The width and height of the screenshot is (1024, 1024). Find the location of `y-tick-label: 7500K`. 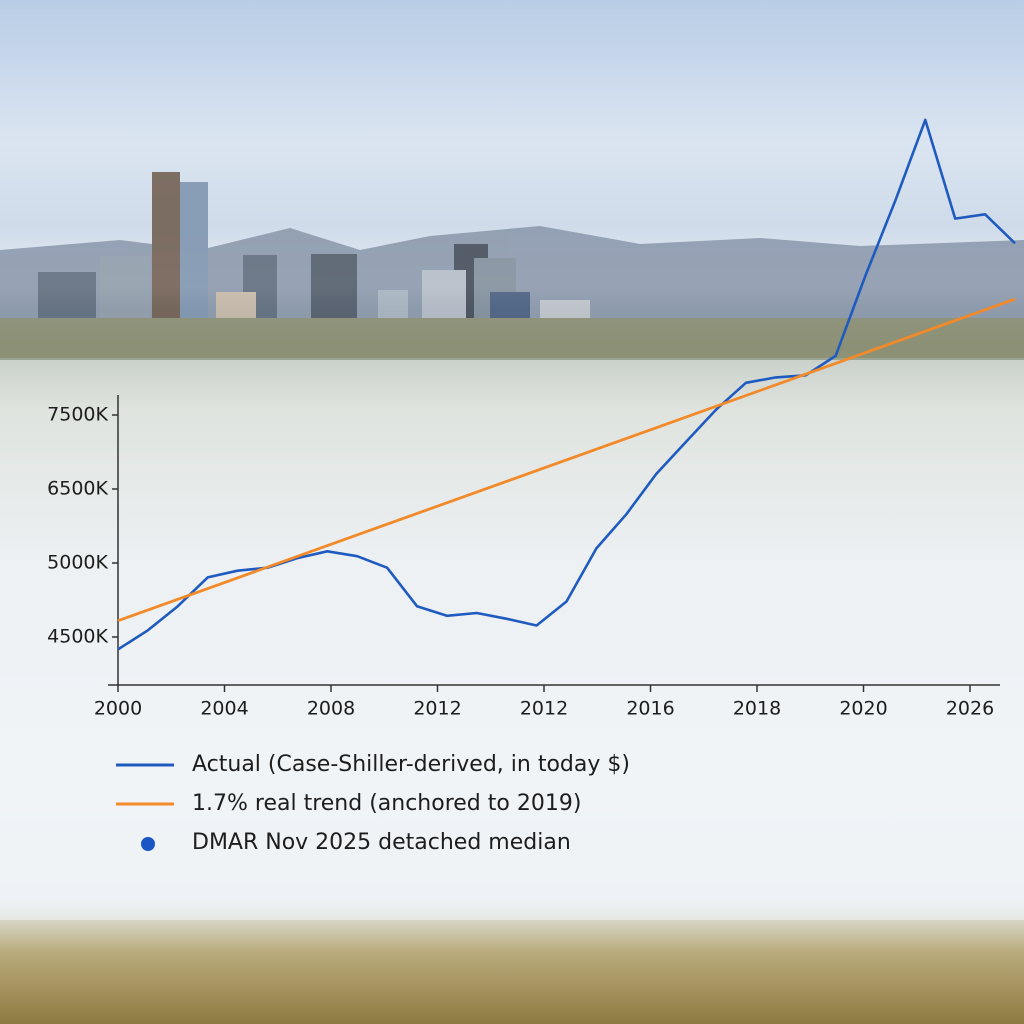

y-tick-label: 7500K is located at coordinates (77, 415).